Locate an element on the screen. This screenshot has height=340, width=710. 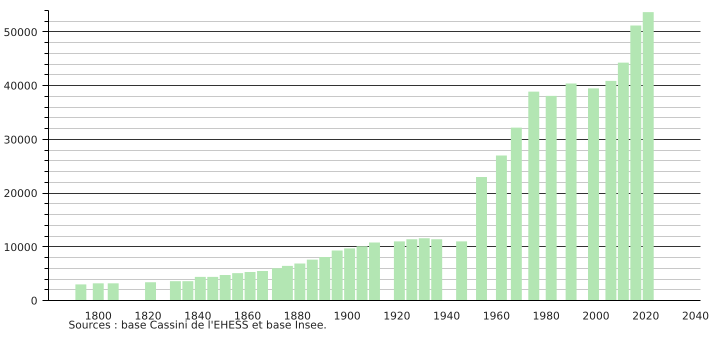
x-tick-label: 1940 is located at coordinates (446, 316).